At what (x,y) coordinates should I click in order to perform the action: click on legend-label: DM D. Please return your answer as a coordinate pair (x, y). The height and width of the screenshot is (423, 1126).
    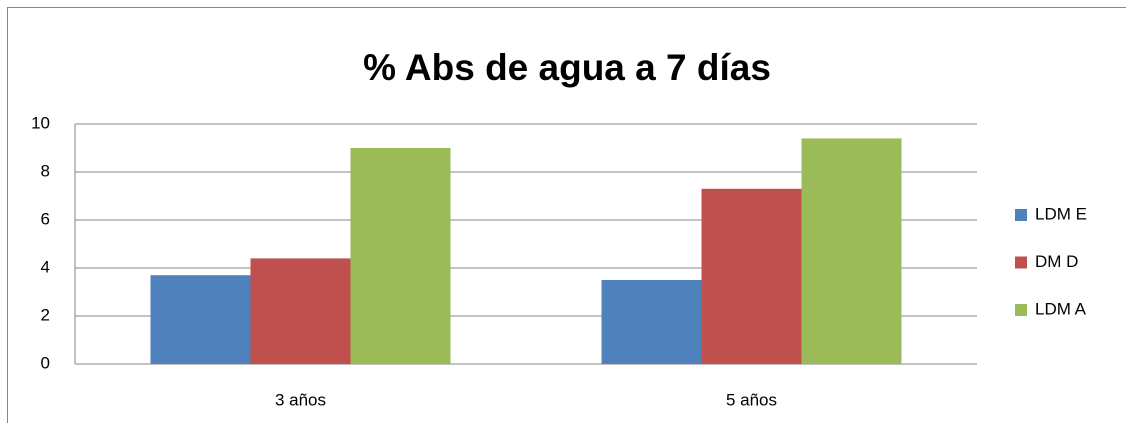
    Looking at the image, I should click on (1056, 261).